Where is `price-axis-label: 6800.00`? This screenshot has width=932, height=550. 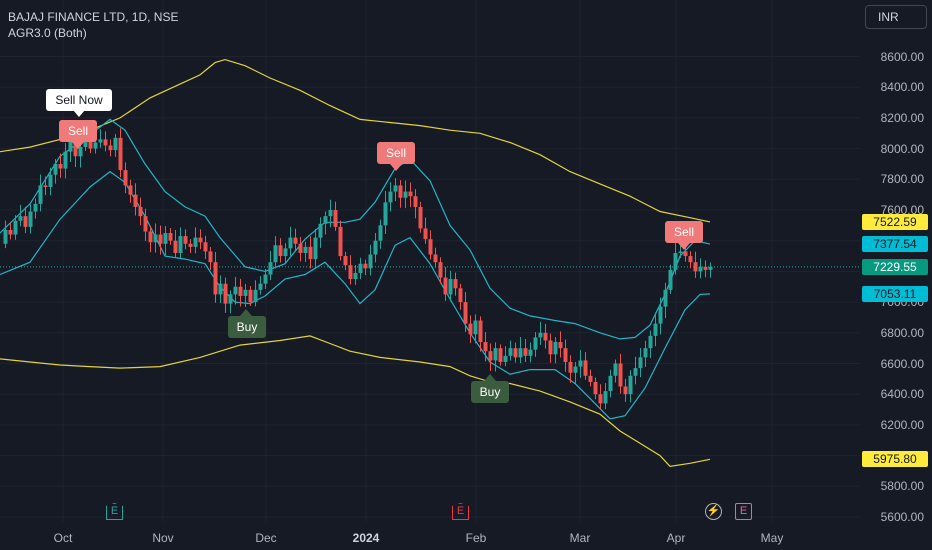
price-axis-label: 6800.00 is located at coordinates (902, 332).